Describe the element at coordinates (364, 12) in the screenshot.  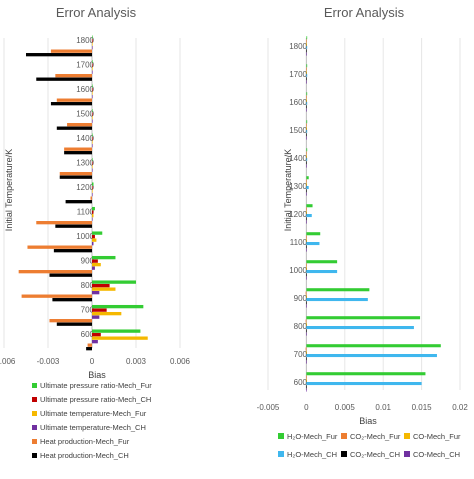
I see `chart-title: Error Analysis` at that location.